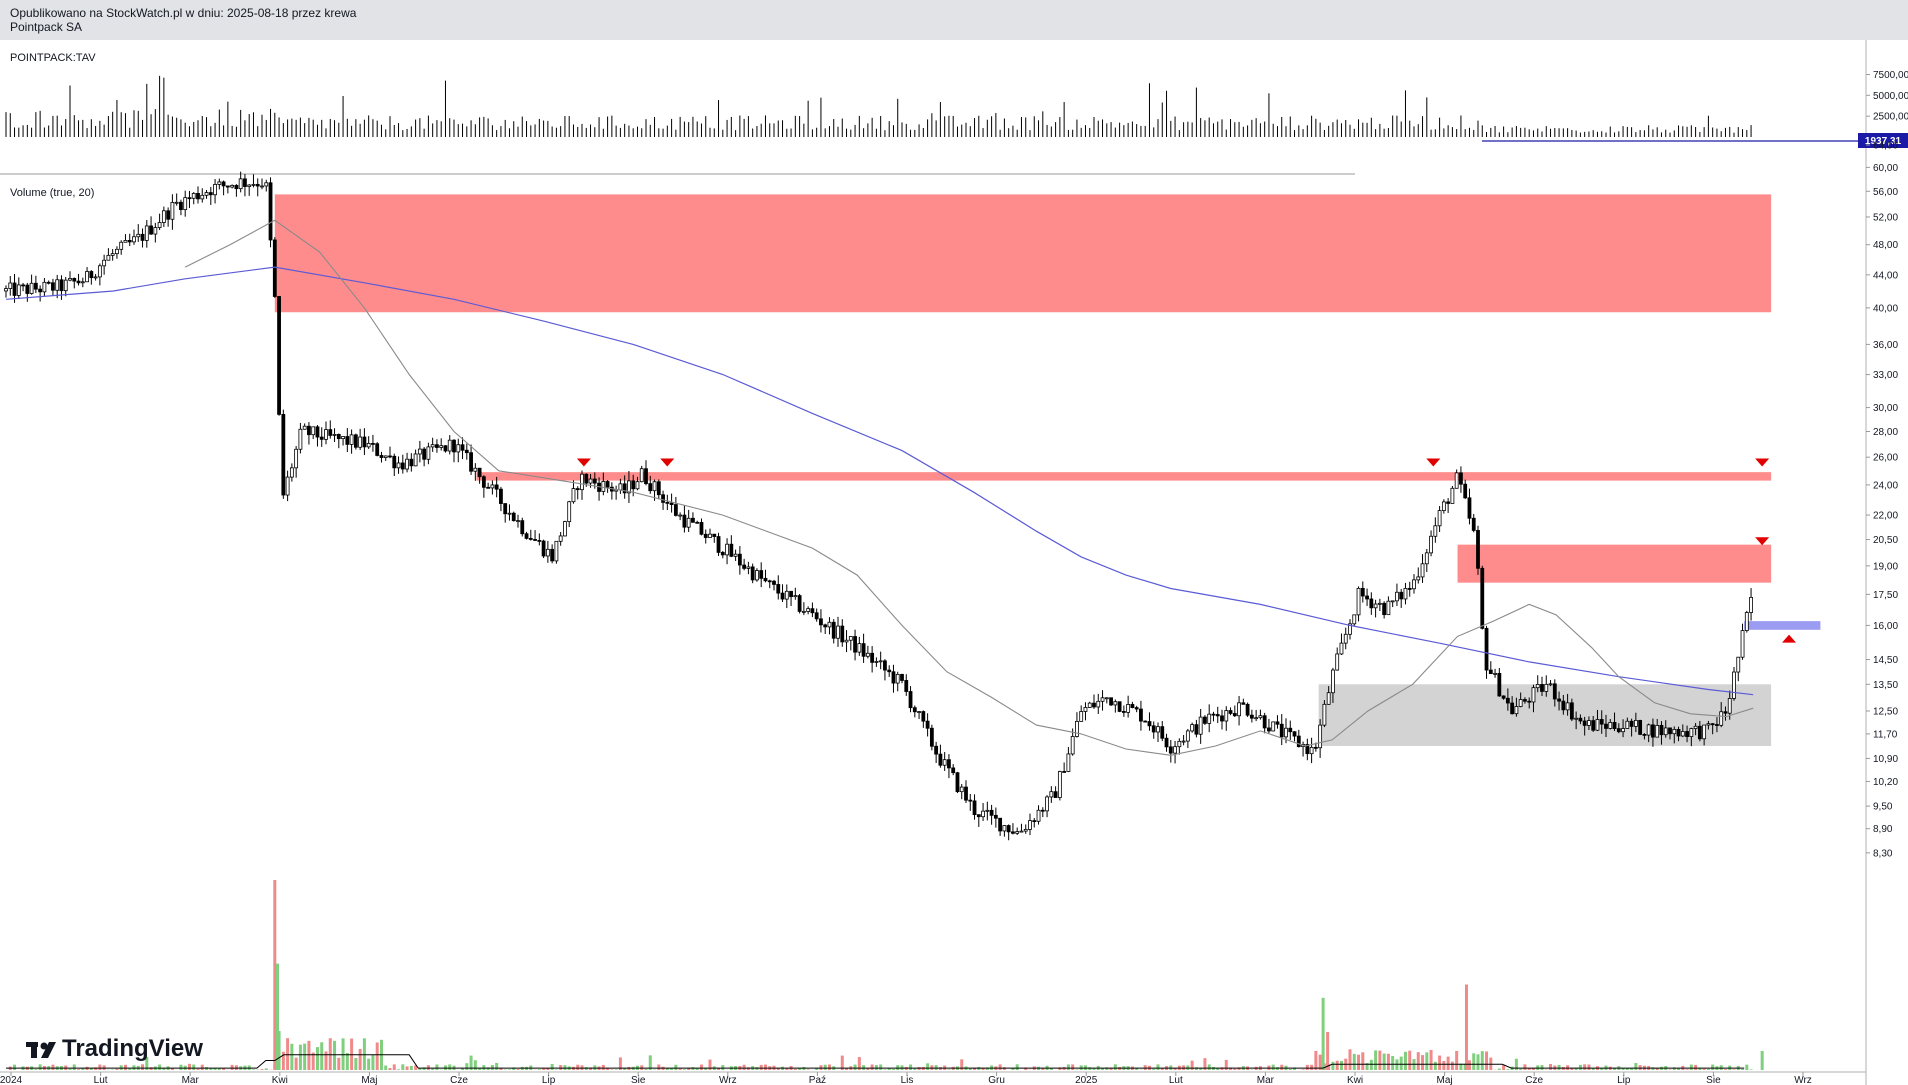  What do you see at coordinates (1885, 275) in the screenshot?
I see `price-tick-label: 44,00` at bounding box center [1885, 275].